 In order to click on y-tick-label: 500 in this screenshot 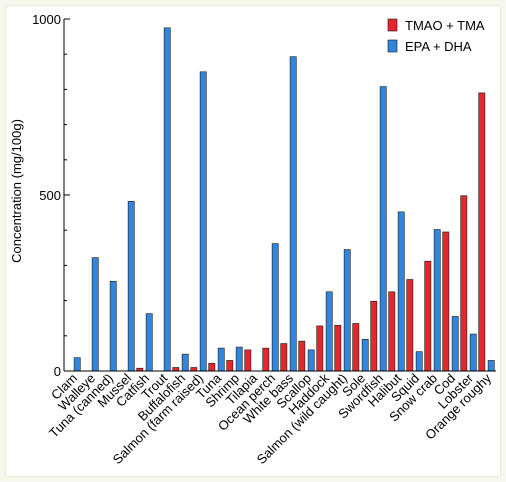, I will do `click(50, 195)`.